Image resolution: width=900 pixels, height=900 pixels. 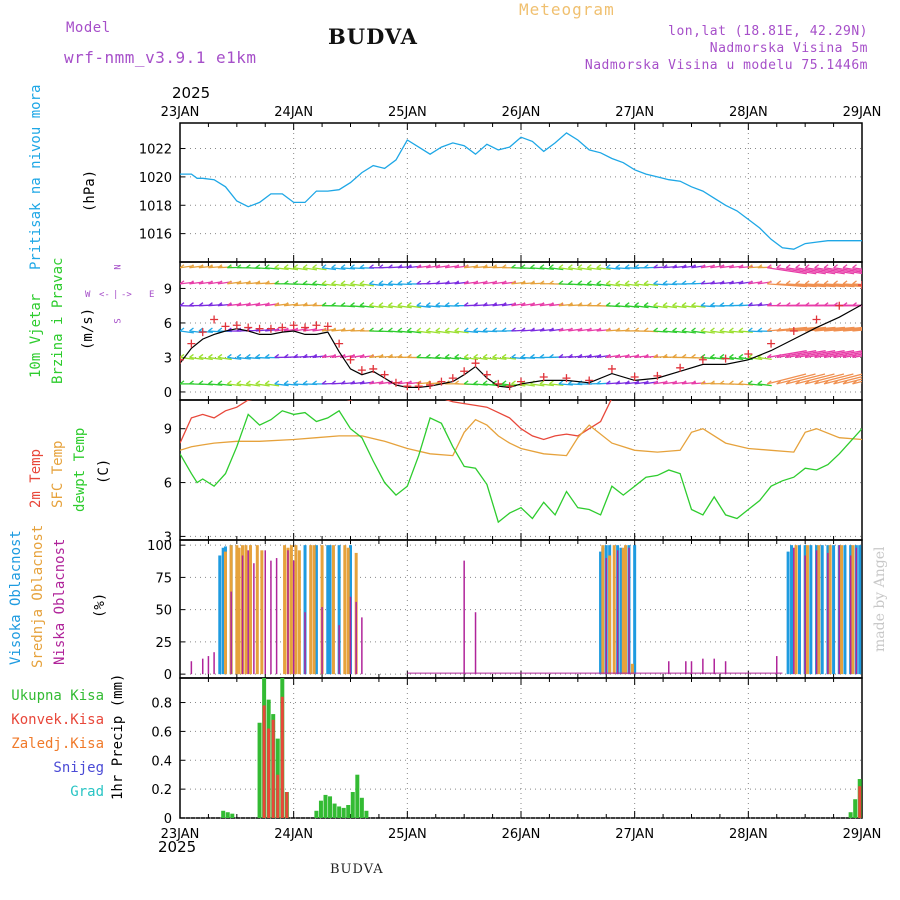 What do you see at coordinates (634, 112) in the screenshot?
I see `date-label-top: 27JAN` at bounding box center [634, 112].